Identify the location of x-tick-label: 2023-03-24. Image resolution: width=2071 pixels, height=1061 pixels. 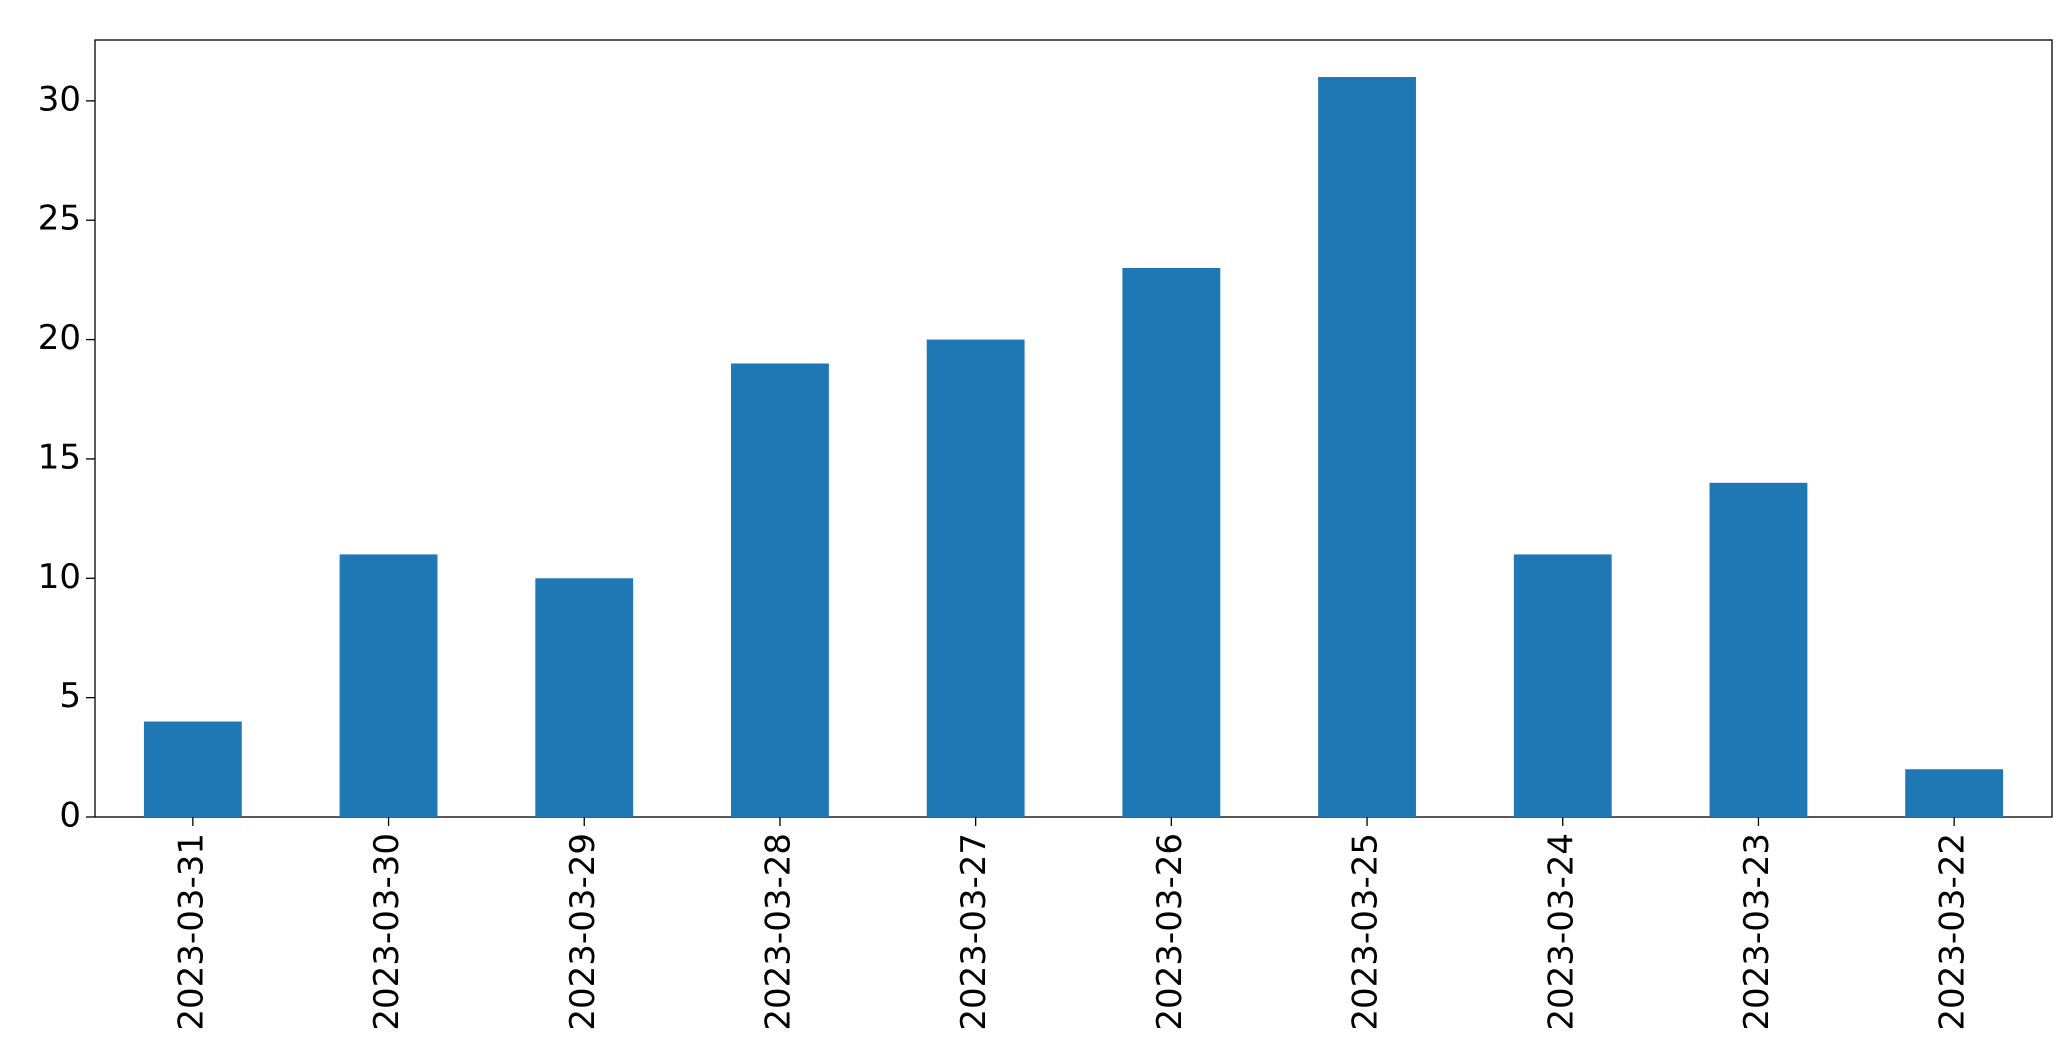
(1561, 932).